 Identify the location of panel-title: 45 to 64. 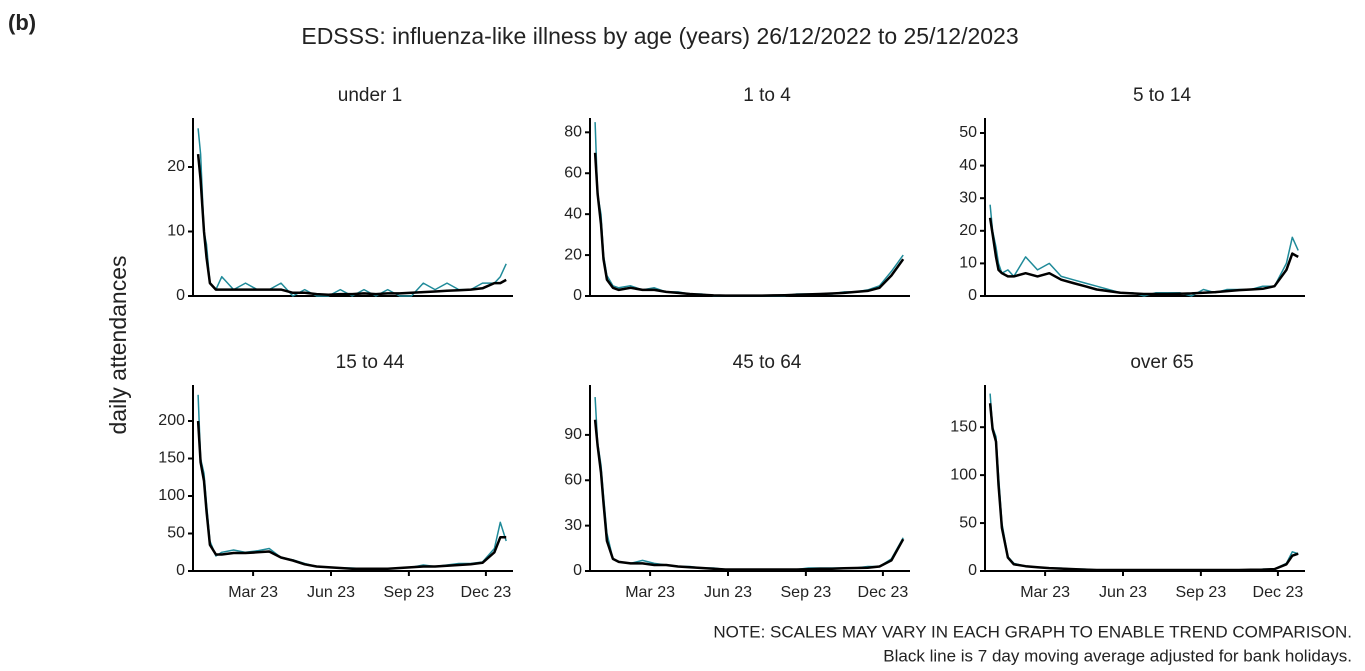
(767, 362).